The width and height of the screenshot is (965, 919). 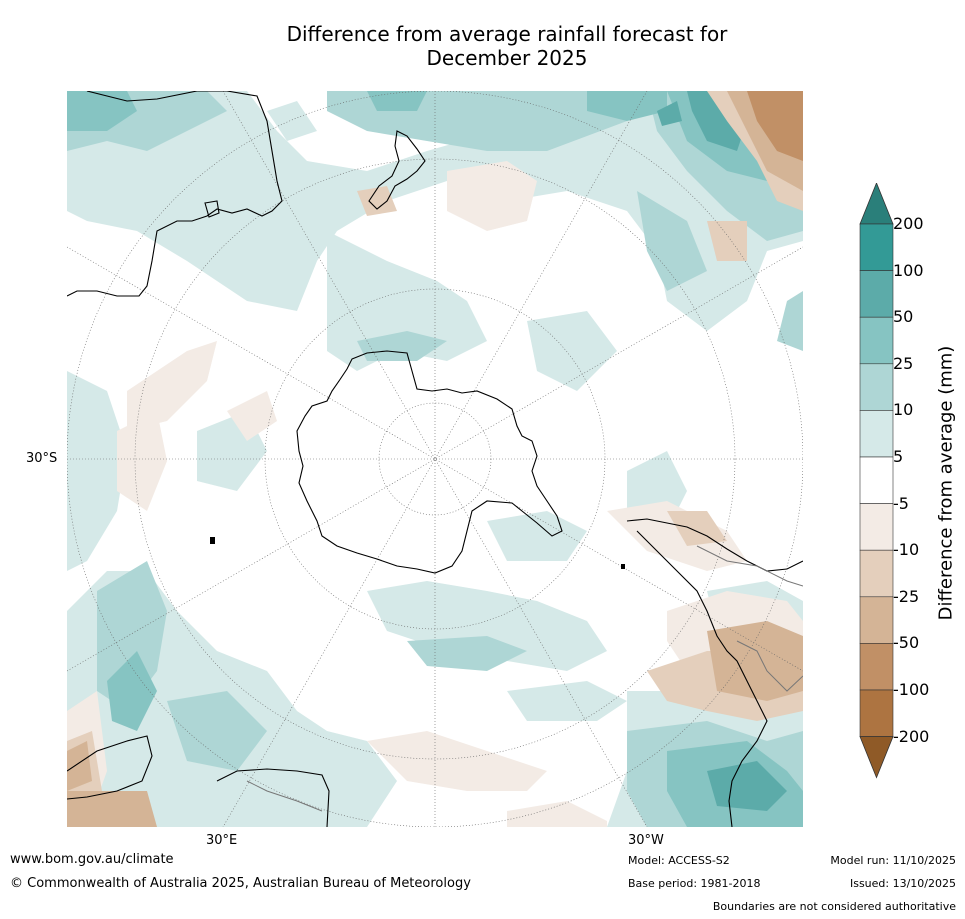 What do you see at coordinates (775, 126) in the screenshot?
I see `anomaly-neg50-neg100-regions` at bounding box center [775, 126].